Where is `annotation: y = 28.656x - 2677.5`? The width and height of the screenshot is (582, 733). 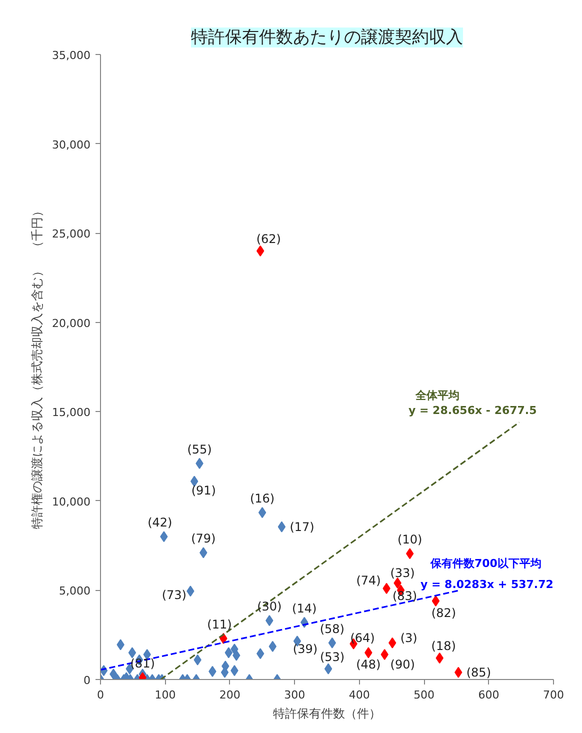 annotation: y = 28.656x - 2677.5 is located at coordinates (472, 410).